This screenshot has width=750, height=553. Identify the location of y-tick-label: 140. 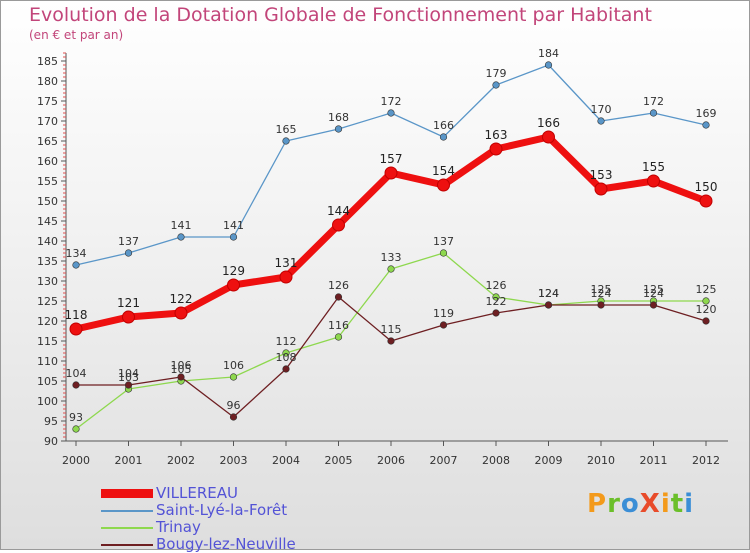
(47, 241).